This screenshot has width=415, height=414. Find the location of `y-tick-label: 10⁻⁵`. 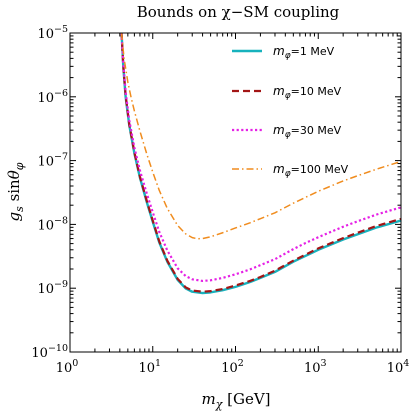

y-tick-label: 10⁻⁵ is located at coordinates (52, 33).